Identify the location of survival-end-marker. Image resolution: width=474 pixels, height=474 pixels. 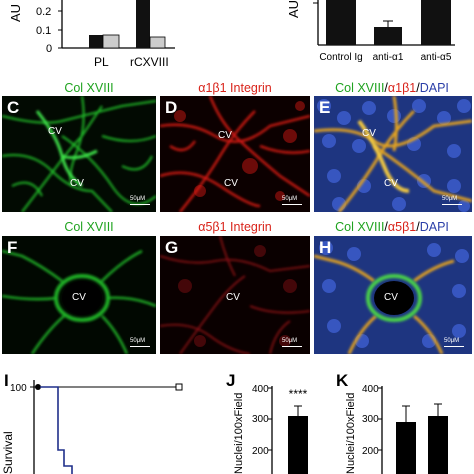
(179, 387).